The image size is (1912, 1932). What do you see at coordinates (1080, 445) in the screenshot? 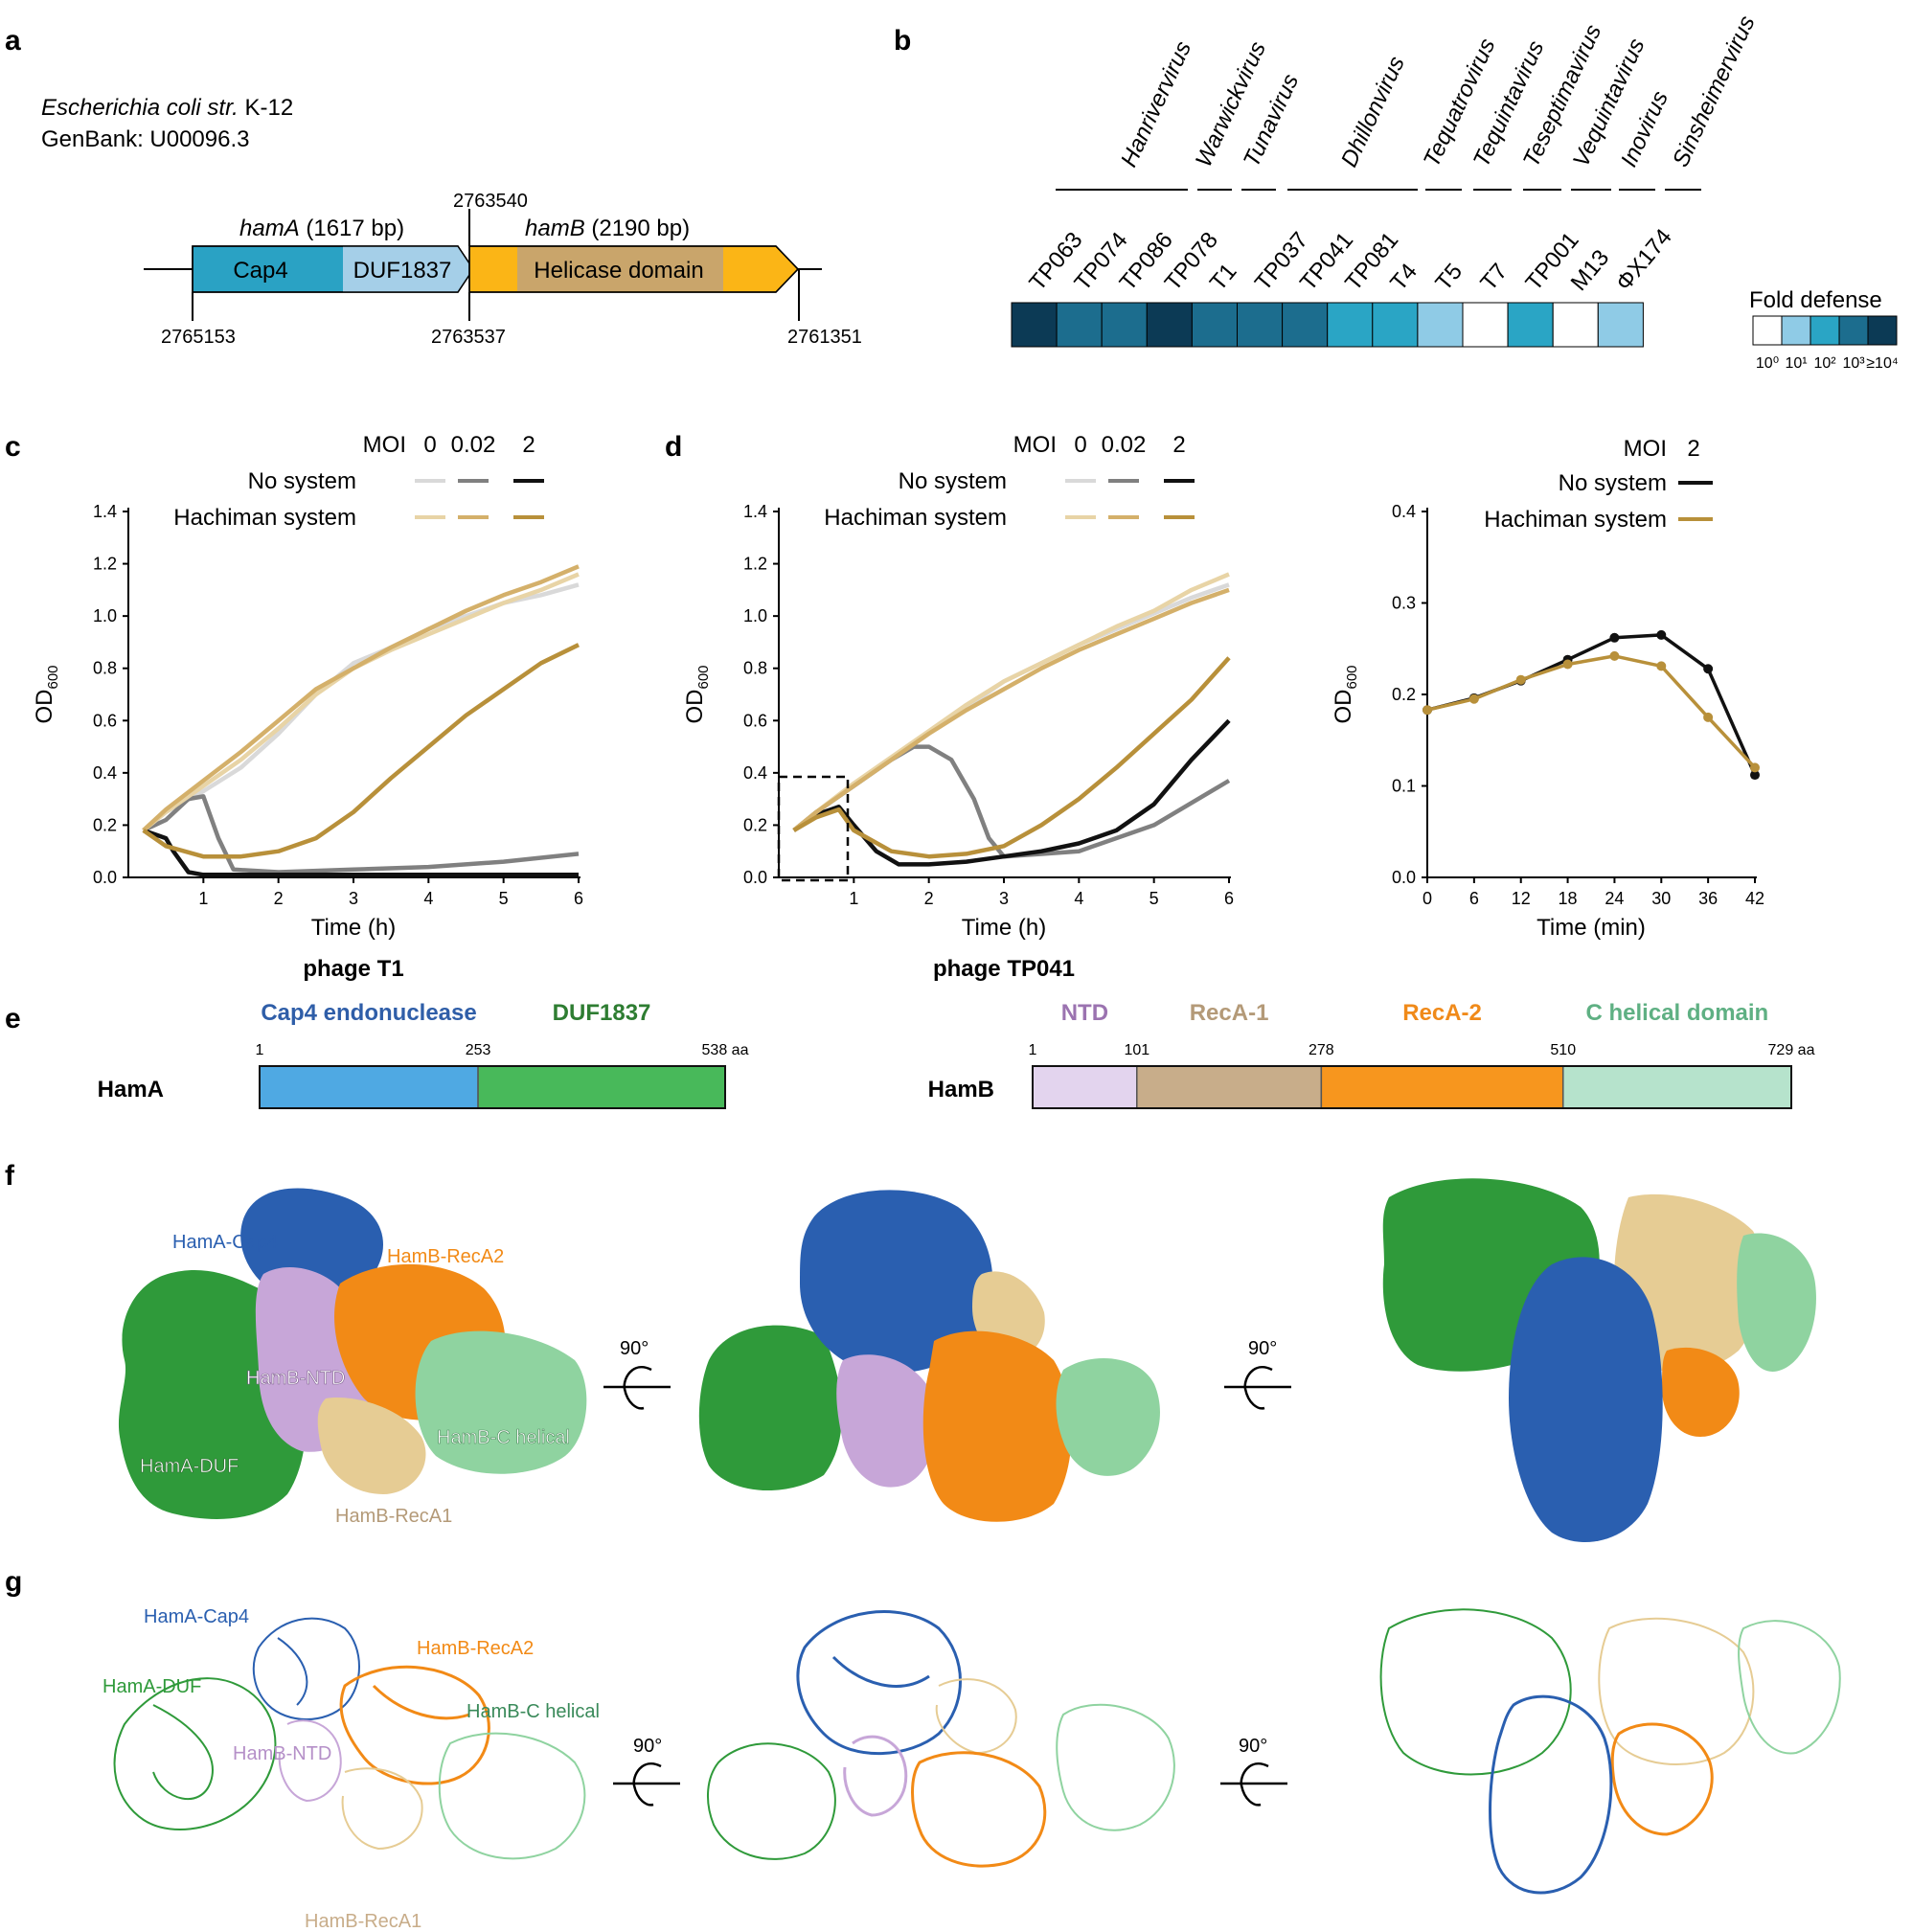
I see `legend-moi-value: 0` at bounding box center [1080, 445].